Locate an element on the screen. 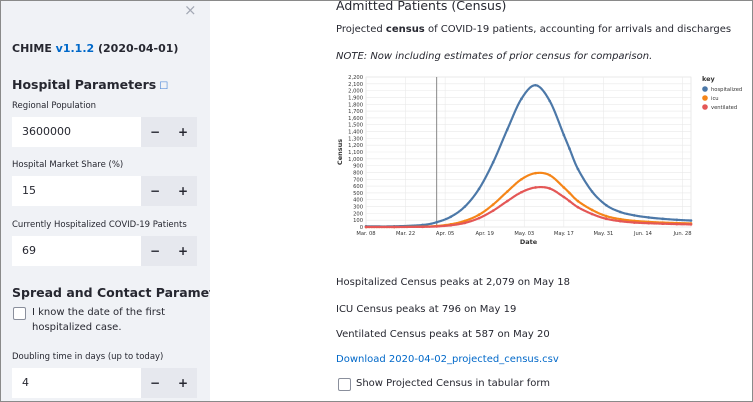 The height and width of the screenshot is (402, 753). x-tick-label: Apr. 19 is located at coordinates (484, 234).